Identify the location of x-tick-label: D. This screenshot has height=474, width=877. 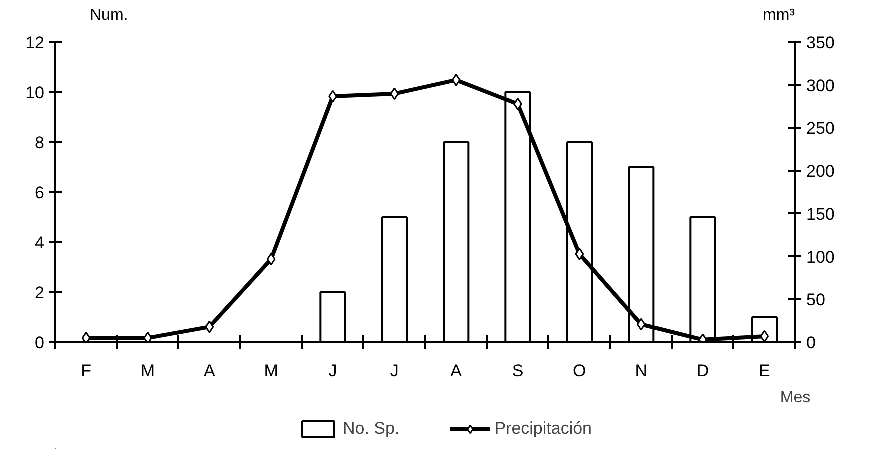
(703, 371).